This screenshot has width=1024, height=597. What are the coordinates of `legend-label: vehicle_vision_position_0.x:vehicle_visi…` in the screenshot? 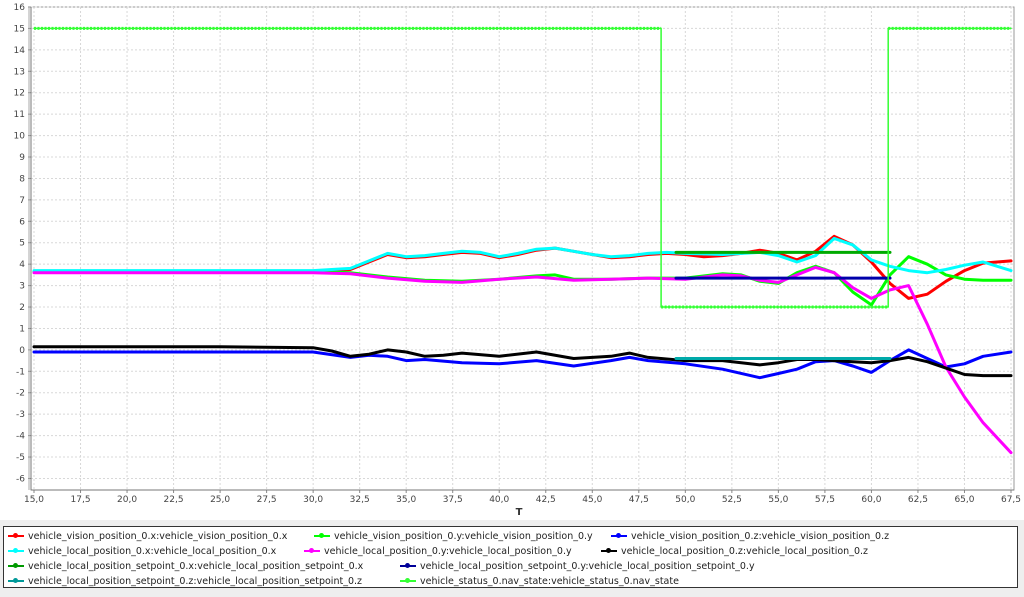 It's located at (158, 536).